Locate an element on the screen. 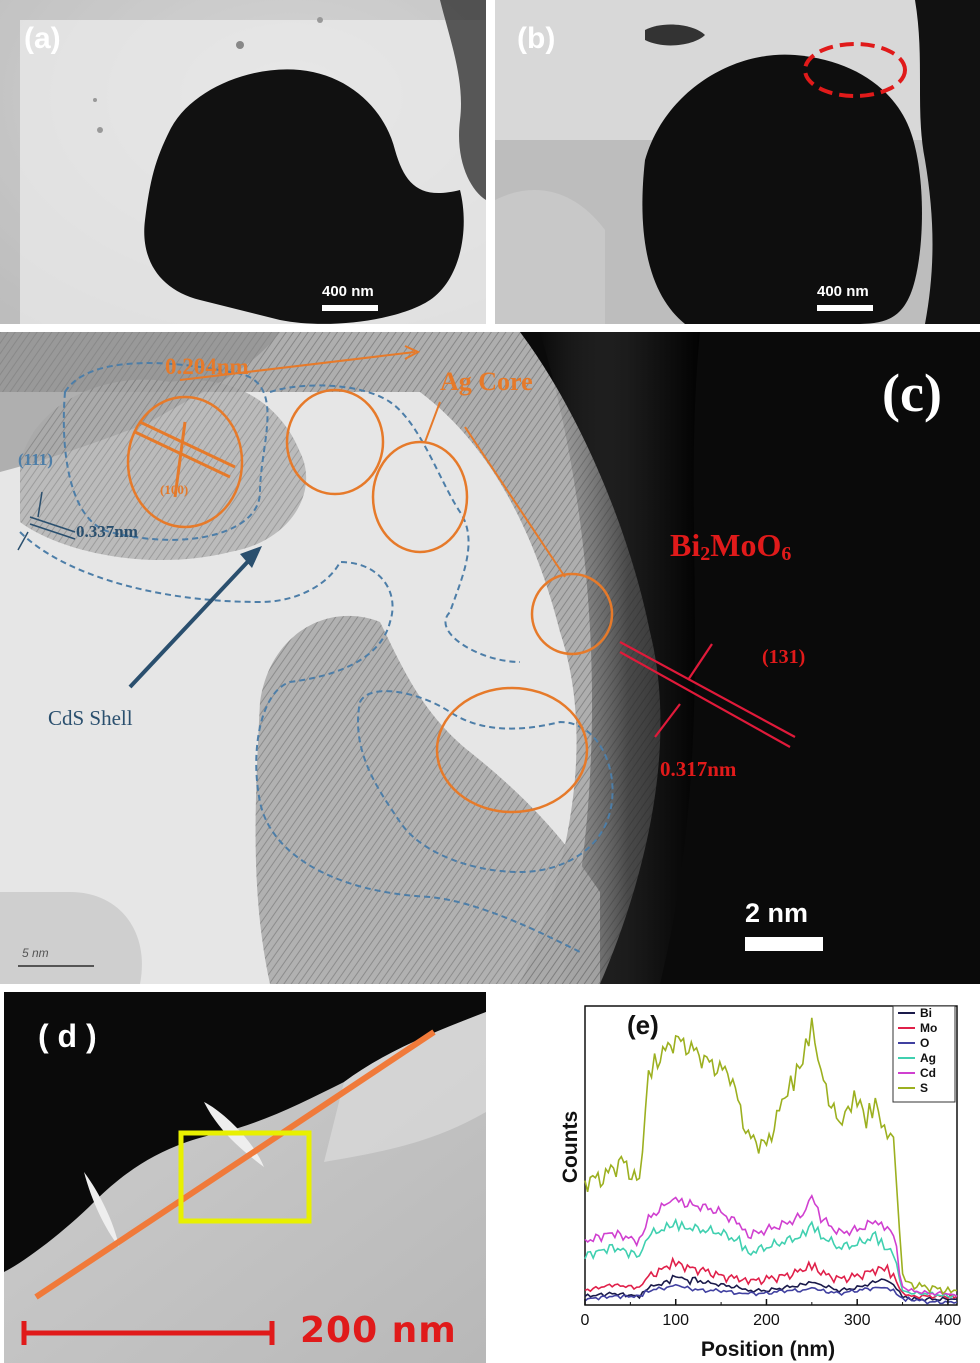 This screenshot has height=1363, width=980. ag-plane-label: (100) is located at coordinates (174, 489).